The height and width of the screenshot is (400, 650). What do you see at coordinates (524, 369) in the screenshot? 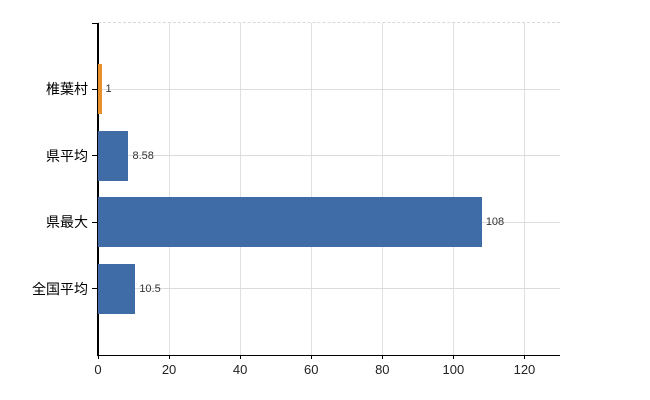
I see `x-tick-label: 120` at bounding box center [524, 369].